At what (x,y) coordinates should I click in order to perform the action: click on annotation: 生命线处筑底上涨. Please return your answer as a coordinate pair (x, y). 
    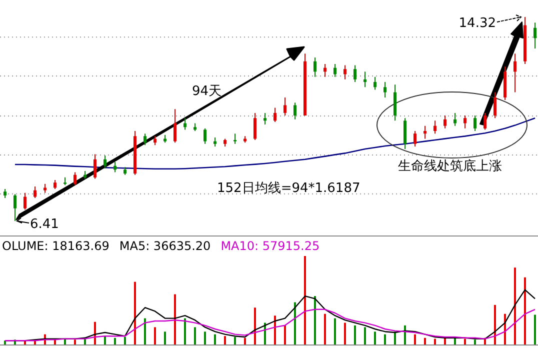
    Looking at the image, I should click on (450, 166).